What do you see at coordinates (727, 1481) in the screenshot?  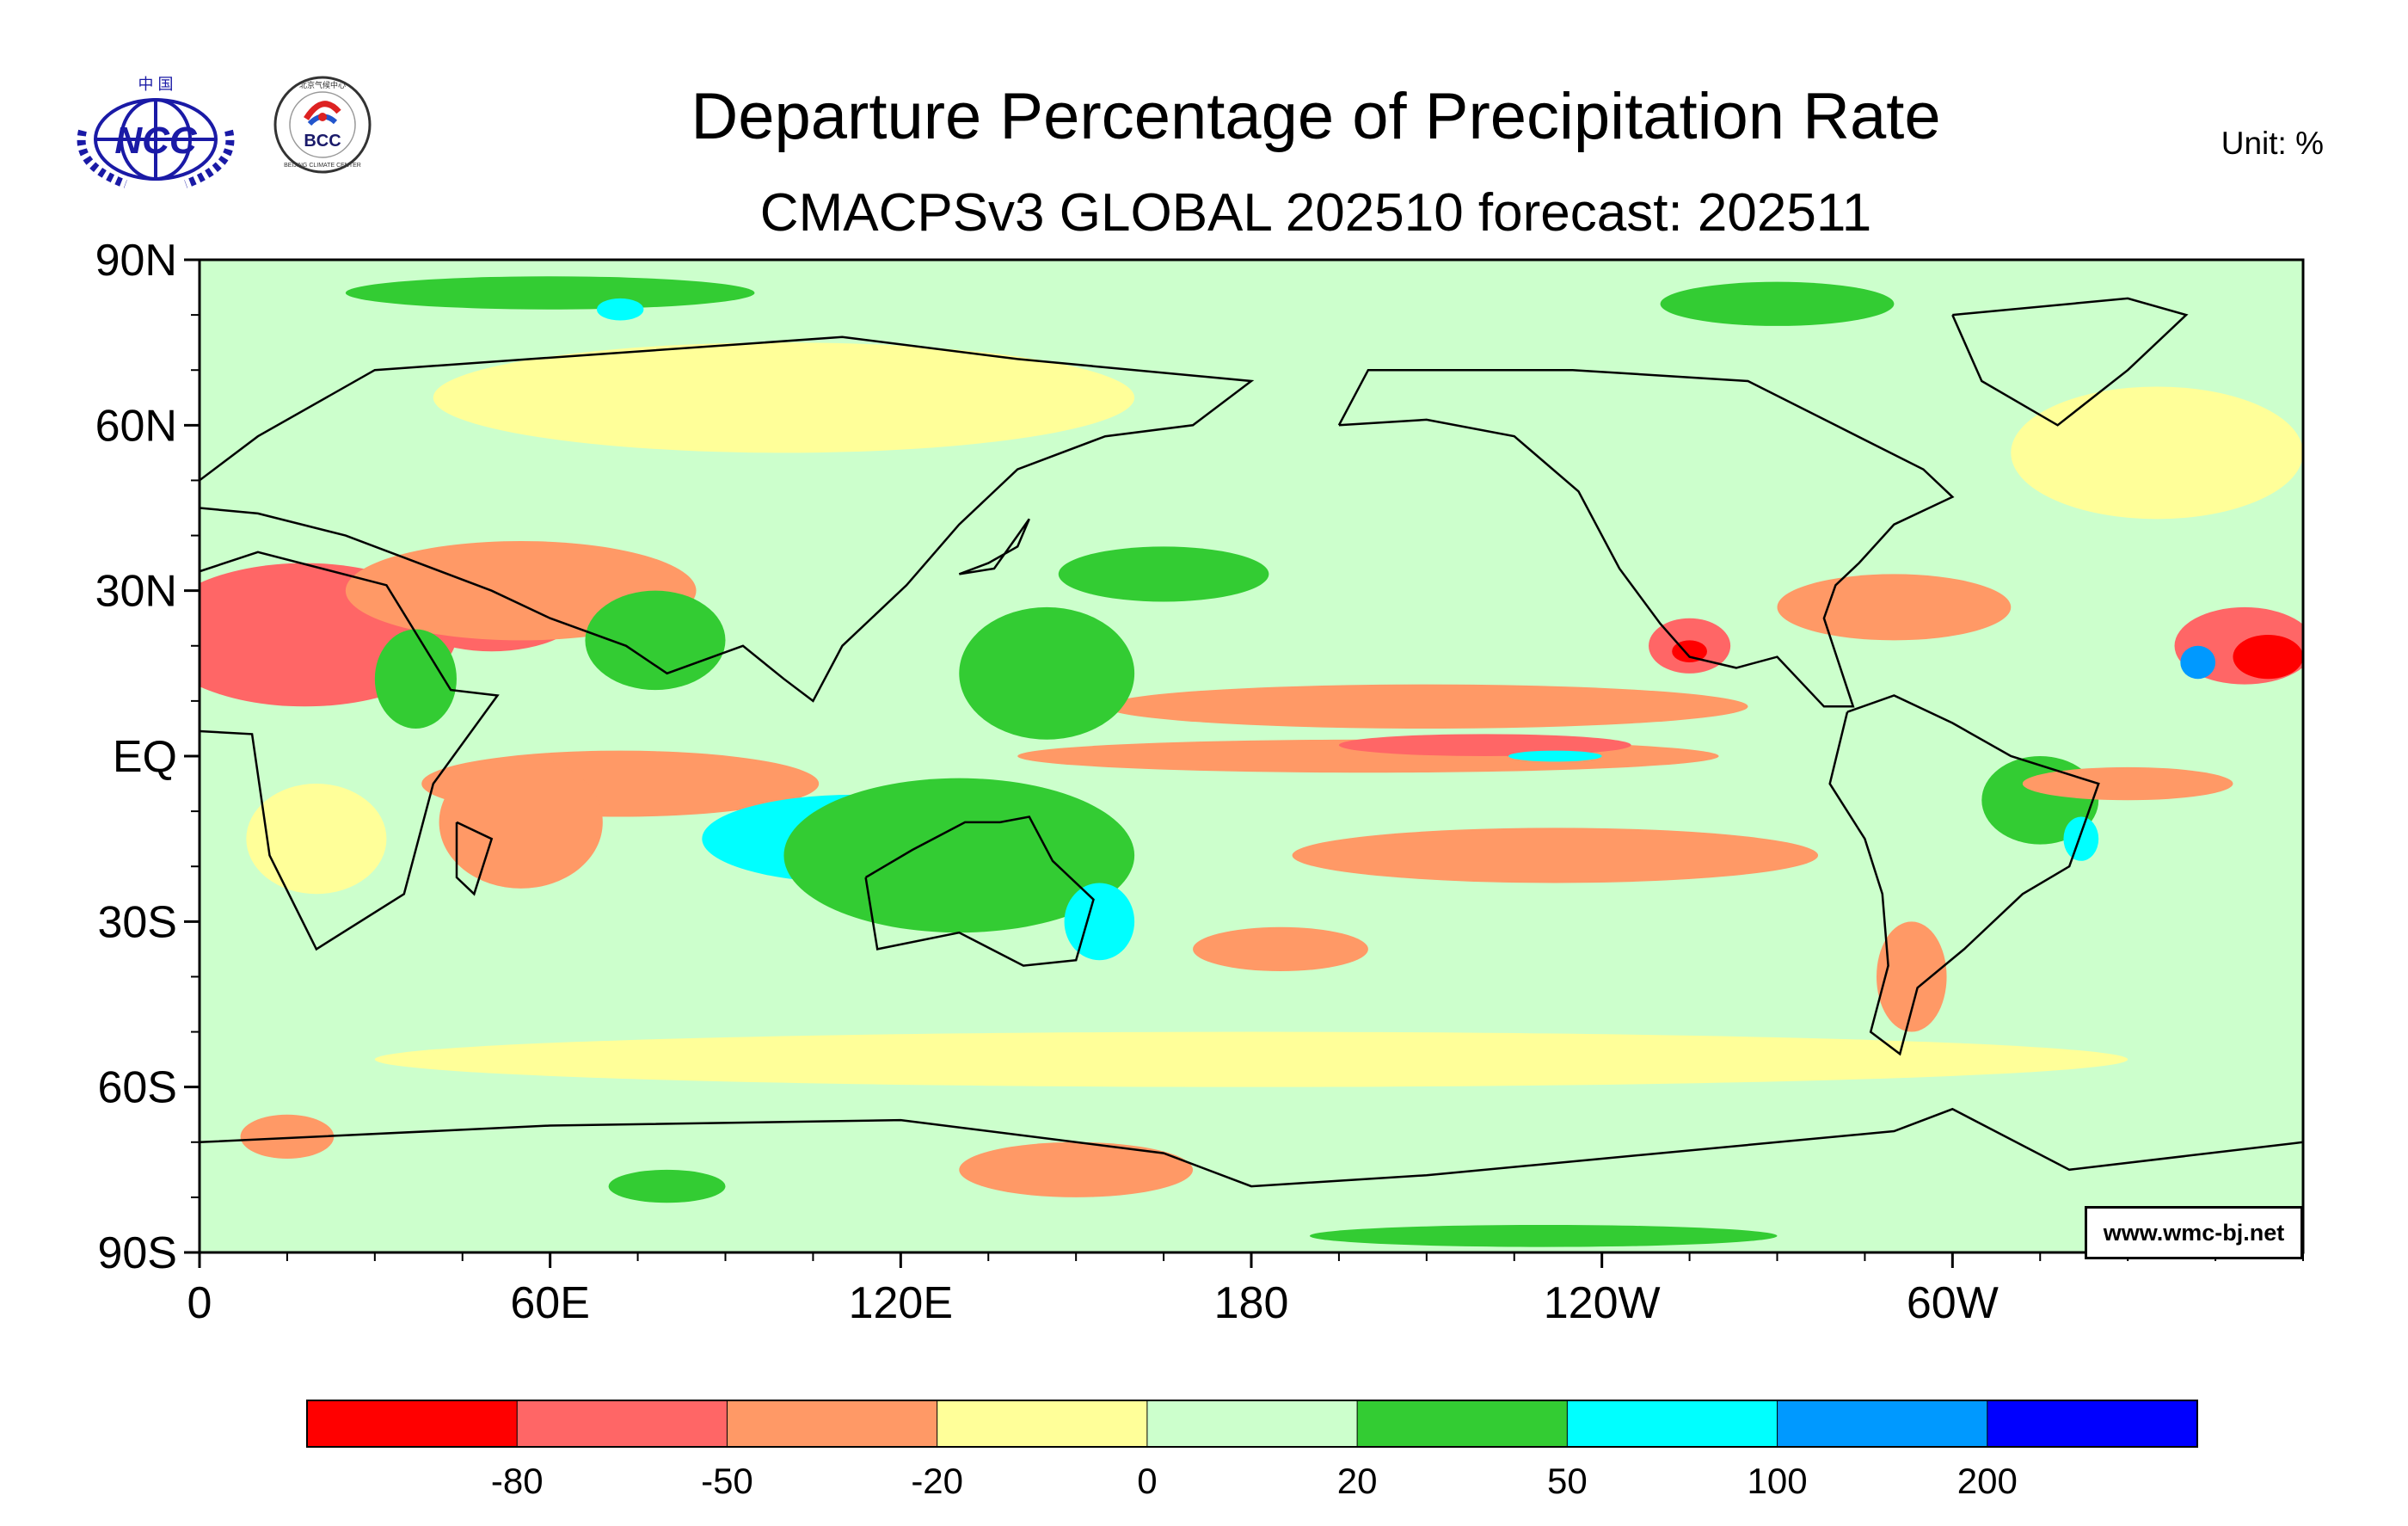 I see `colorbar-label: -50` at bounding box center [727, 1481].